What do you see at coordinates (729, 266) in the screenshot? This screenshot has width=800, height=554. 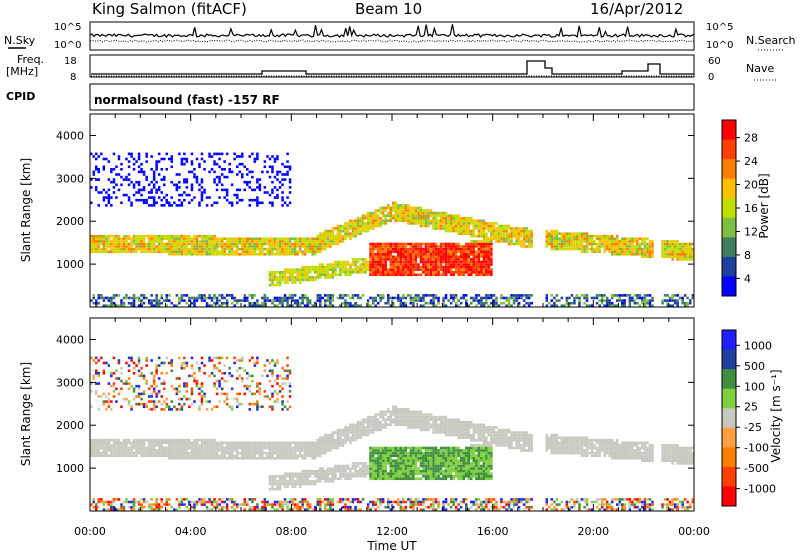 I see `colorbar-swatch` at bounding box center [729, 266].